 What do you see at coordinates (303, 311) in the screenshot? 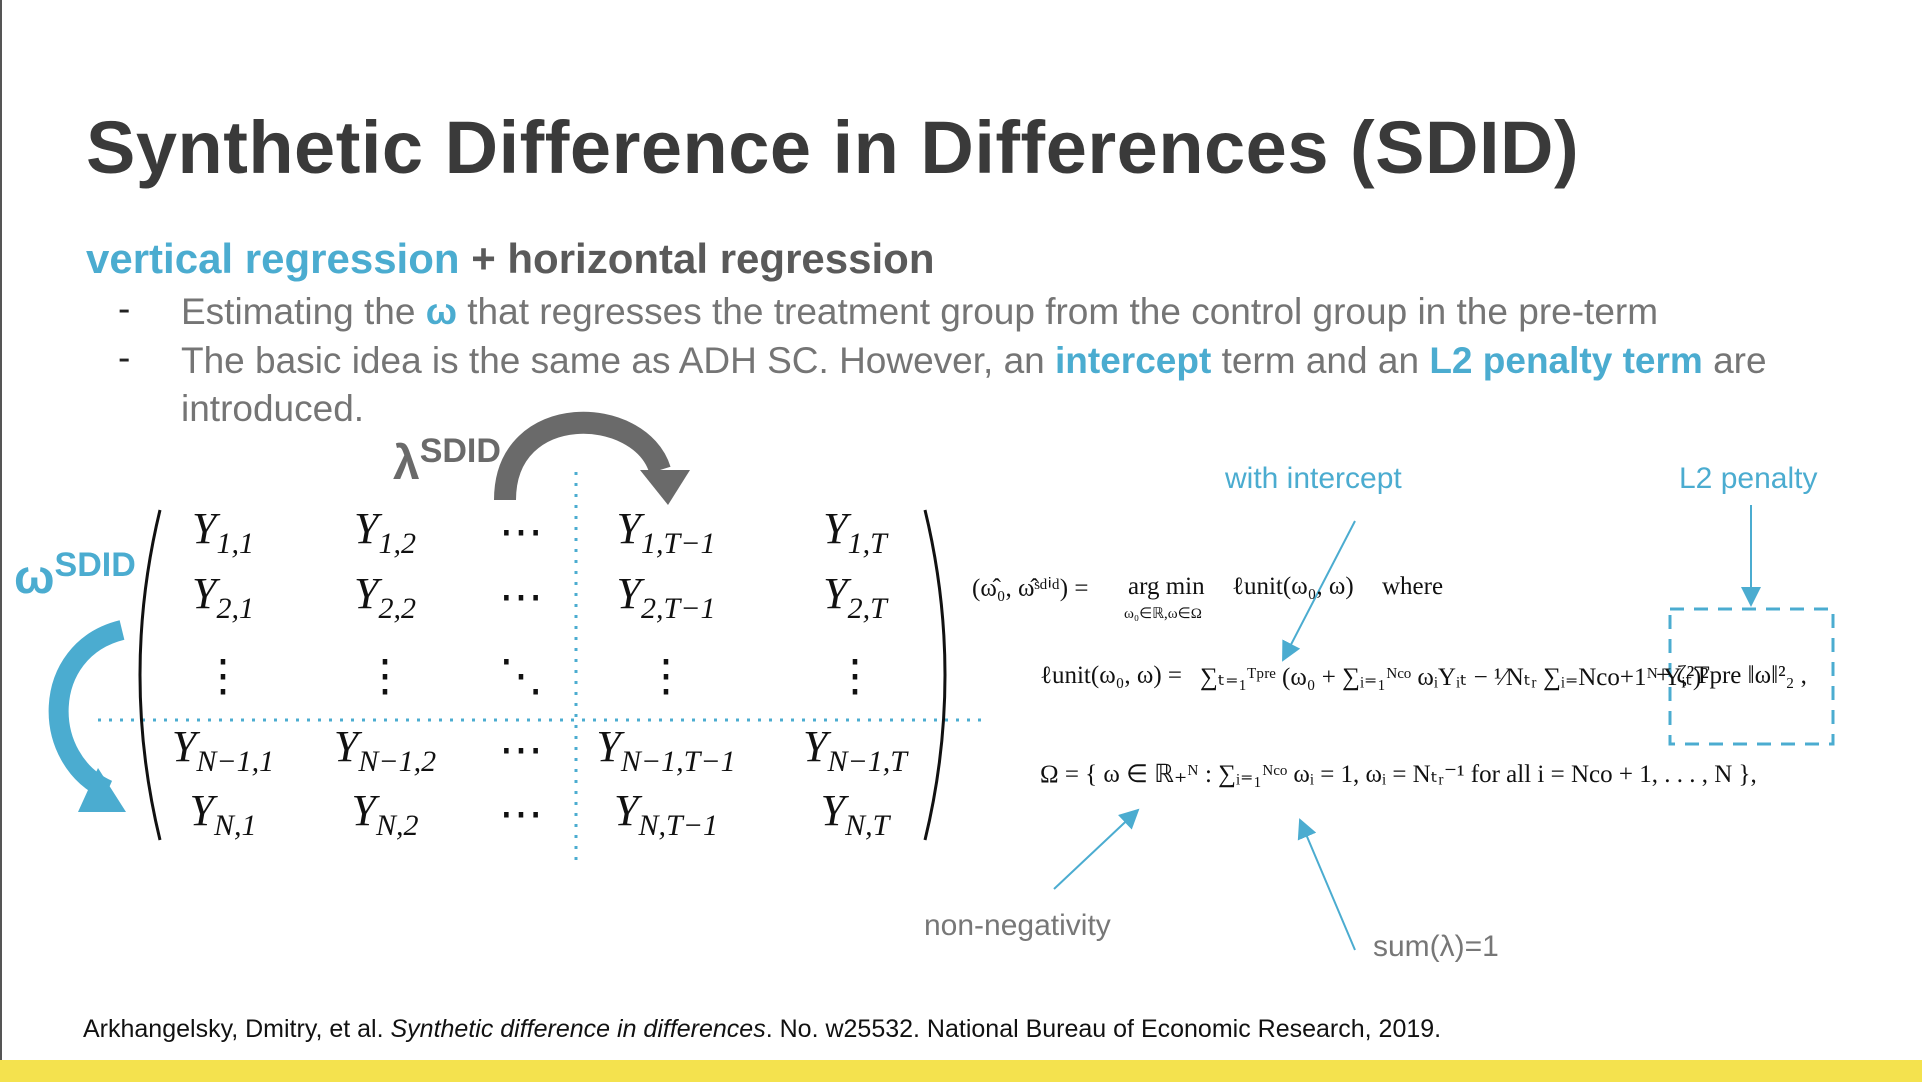
I see `text-segment: Estimating the` at bounding box center [303, 311].